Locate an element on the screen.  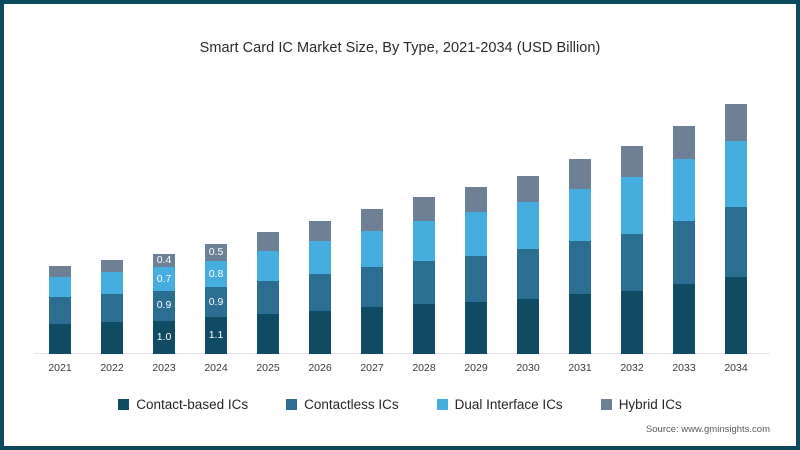
bar-group: 0.4 0.7 0.9 1.0 is located at coordinates (164, 214).